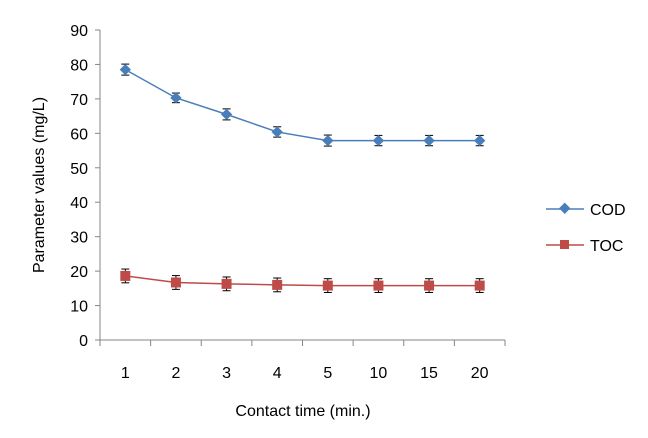 The height and width of the screenshot is (438, 648). What do you see at coordinates (429, 373) in the screenshot?
I see `x-tick-label: 15` at bounding box center [429, 373].